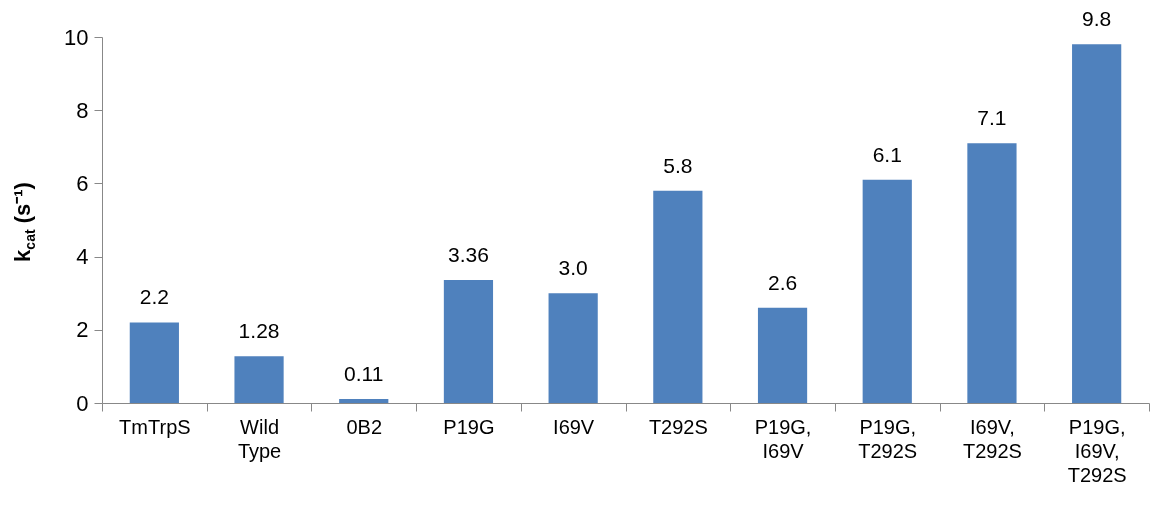 Image resolution: width=1153 pixels, height=512 pixels. I want to click on x-tick-label: P19G, I69V, T292S, so click(1097, 450).